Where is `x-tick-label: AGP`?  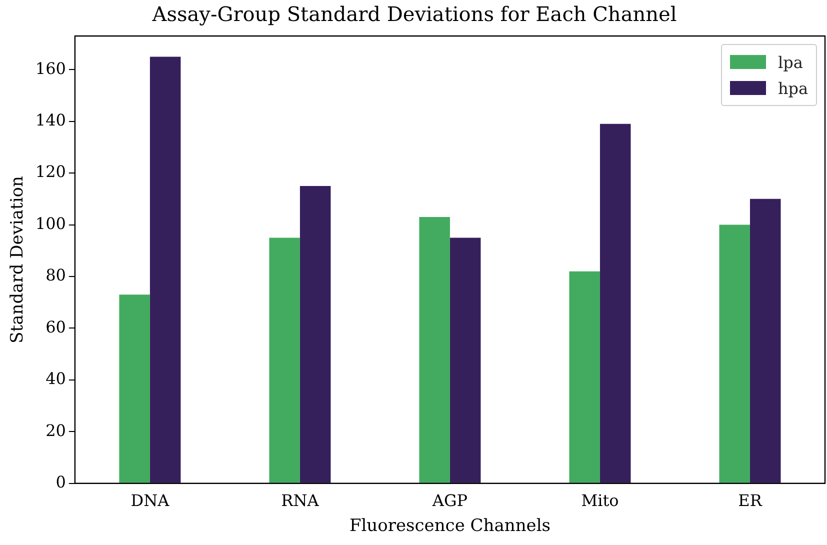
x-tick-label: AGP is located at coordinates (449, 500).